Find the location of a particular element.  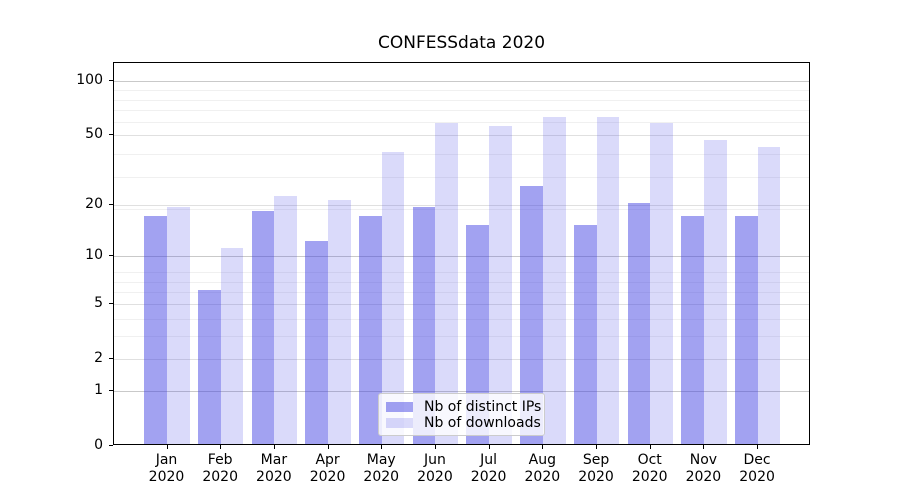

bar-downloads-jan is located at coordinates (178, 325).